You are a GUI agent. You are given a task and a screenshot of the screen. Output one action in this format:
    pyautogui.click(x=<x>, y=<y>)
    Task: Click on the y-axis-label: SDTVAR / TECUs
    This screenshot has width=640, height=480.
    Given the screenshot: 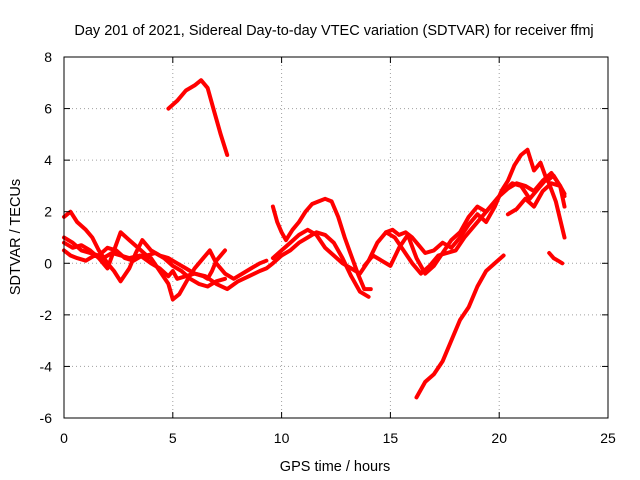 What is the action you would take?
    pyautogui.click(x=16, y=237)
    